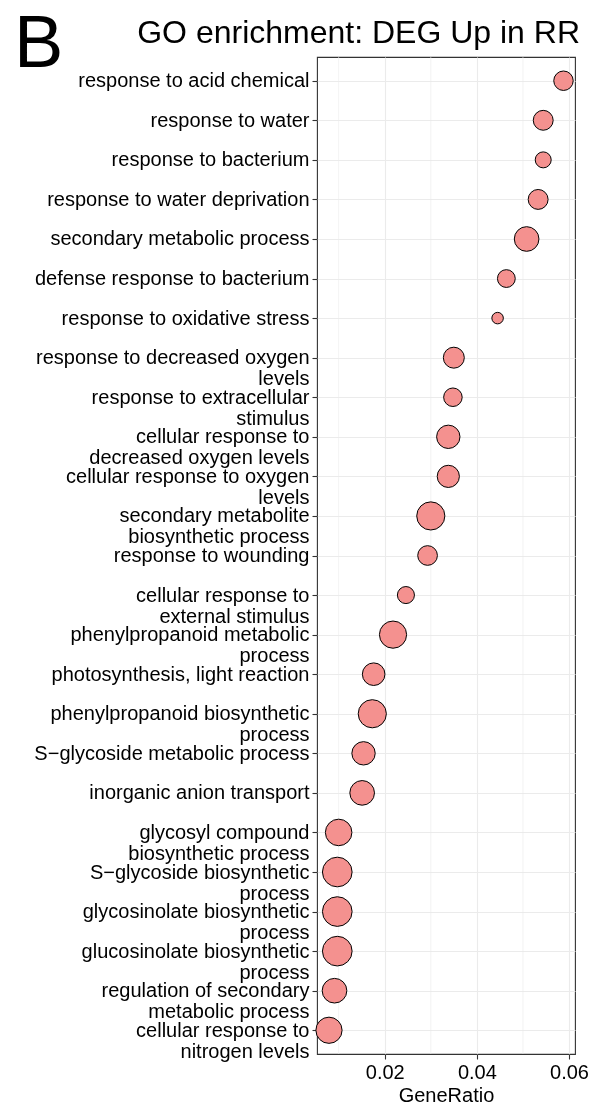 The image size is (590, 1105). What do you see at coordinates (185, 317) in the screenshot?
I see `y-tick-label: response to oxidative stress` at bounding box center [185, 317].